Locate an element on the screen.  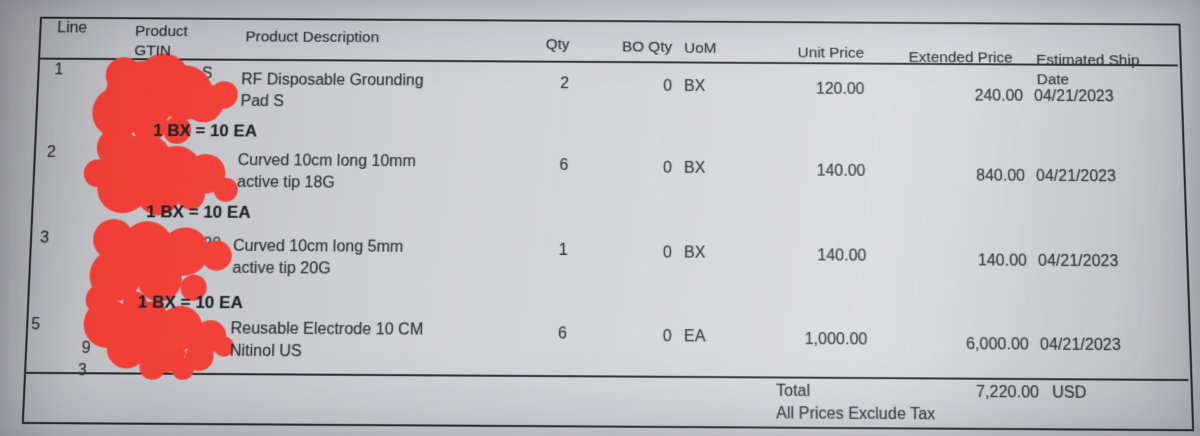
extended-price-value: 840.00 is located at coordinates (1001, 176).